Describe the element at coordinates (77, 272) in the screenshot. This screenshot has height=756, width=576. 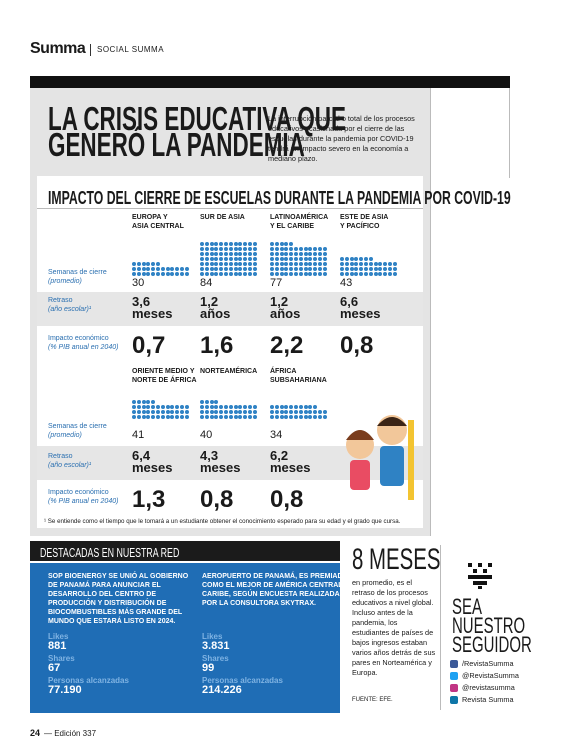
I see `row-label: Semanas de cierre` at that location.